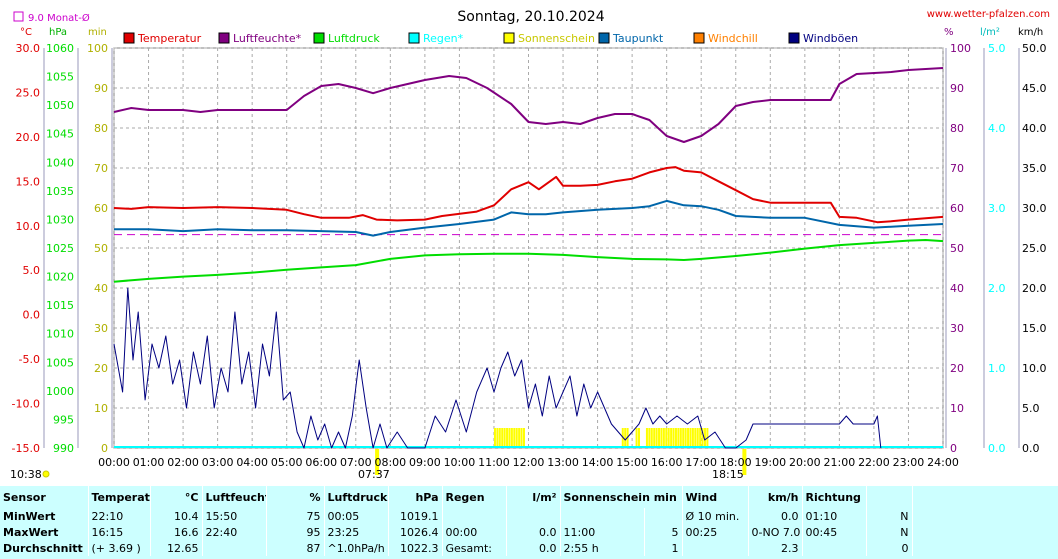 The width and height of the screenshot is (1058, 559). Describe the element at coordinates (356, 516) in the screenshot. I see `stats-cell: 00:05` at that location.